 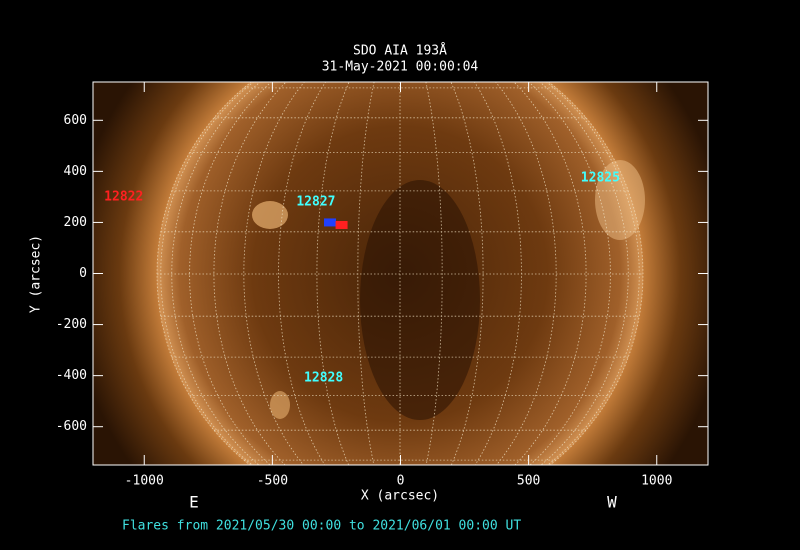 What do you see at coordinates (401, 481) in the screenshot?
I see `x-tick-label: 0` at bounding box center [401, 481].